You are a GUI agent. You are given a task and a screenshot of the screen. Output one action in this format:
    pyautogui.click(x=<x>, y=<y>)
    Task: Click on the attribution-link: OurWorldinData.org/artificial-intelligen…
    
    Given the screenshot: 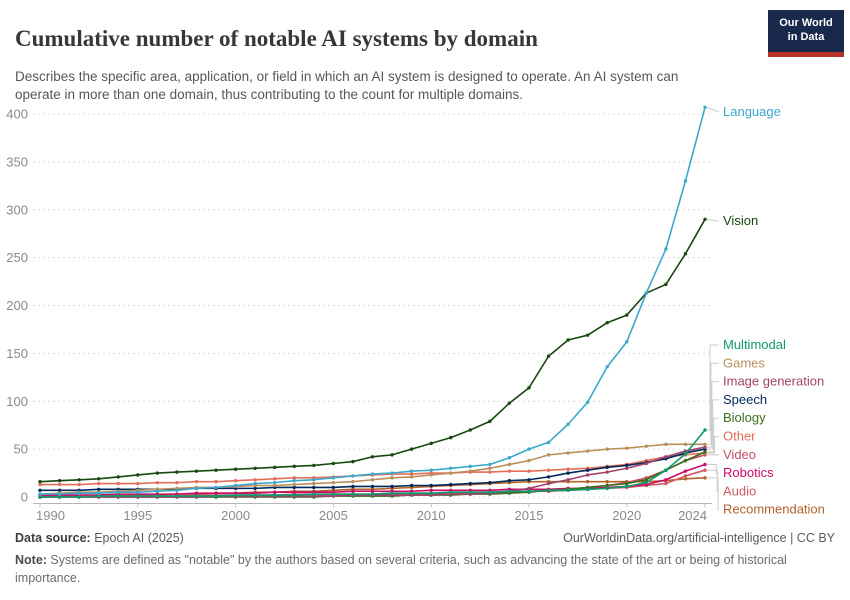 What is the action you would take?
    pyautogui.click(x=699, y=538)
    